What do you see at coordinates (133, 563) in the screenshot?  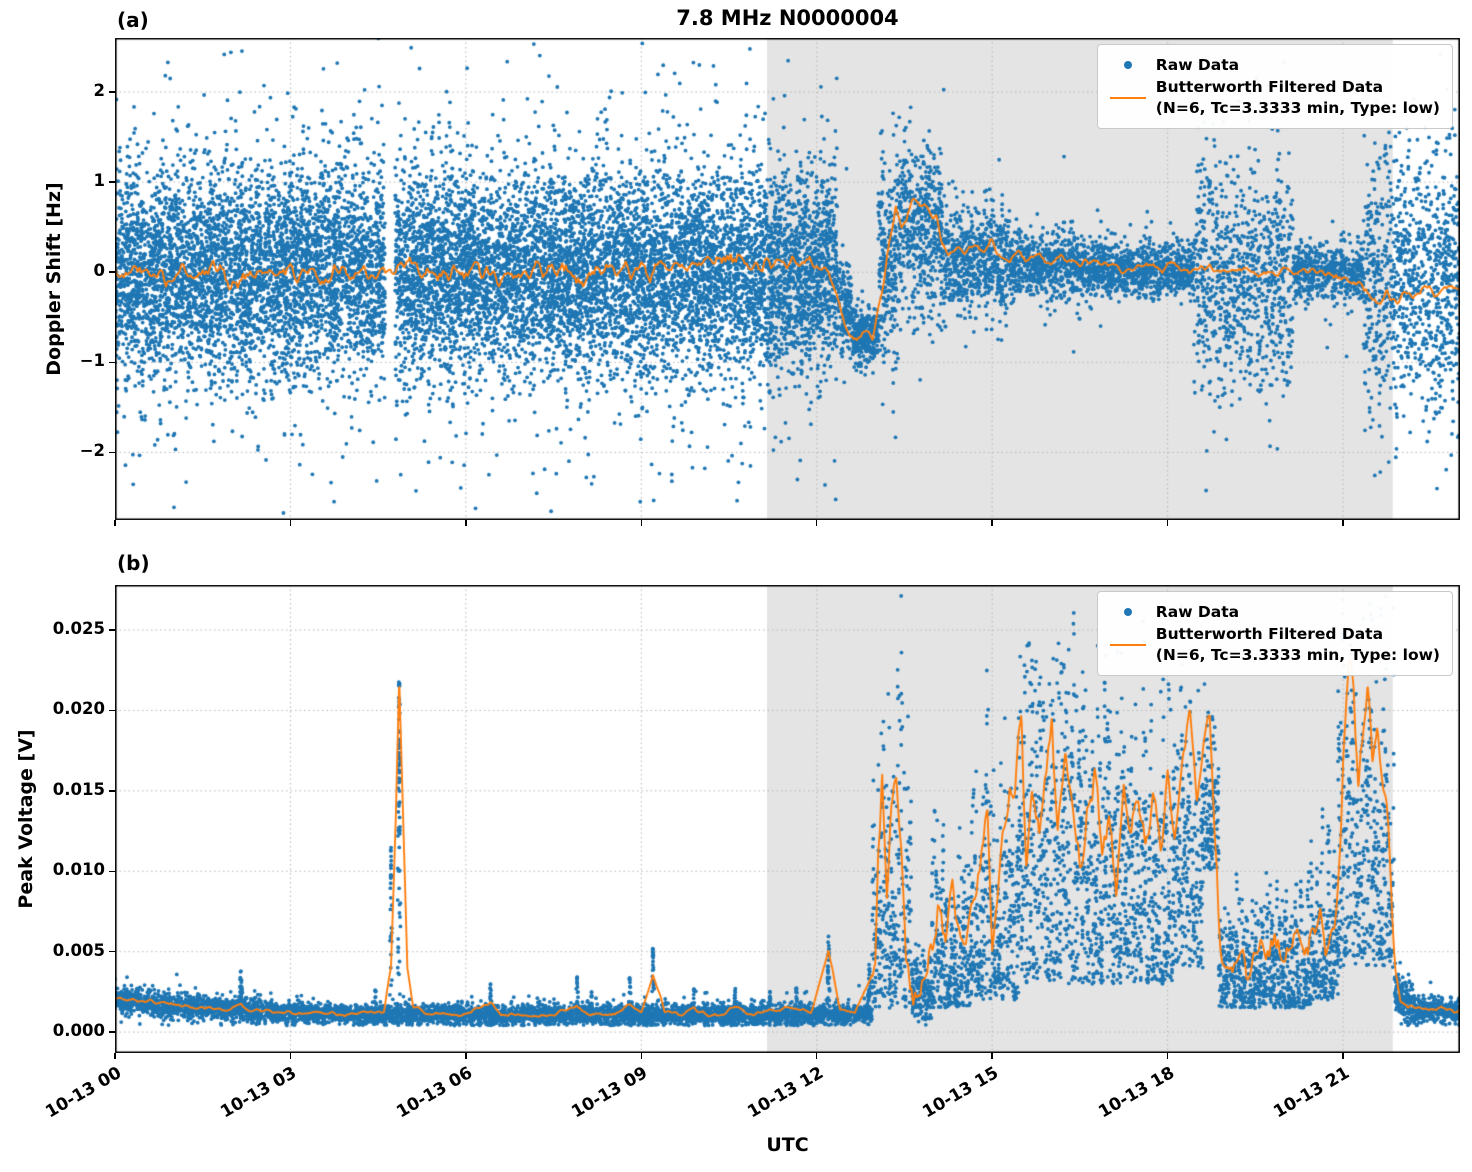 I see `panel-b-label: (b)` at bounding box center [133, 563].